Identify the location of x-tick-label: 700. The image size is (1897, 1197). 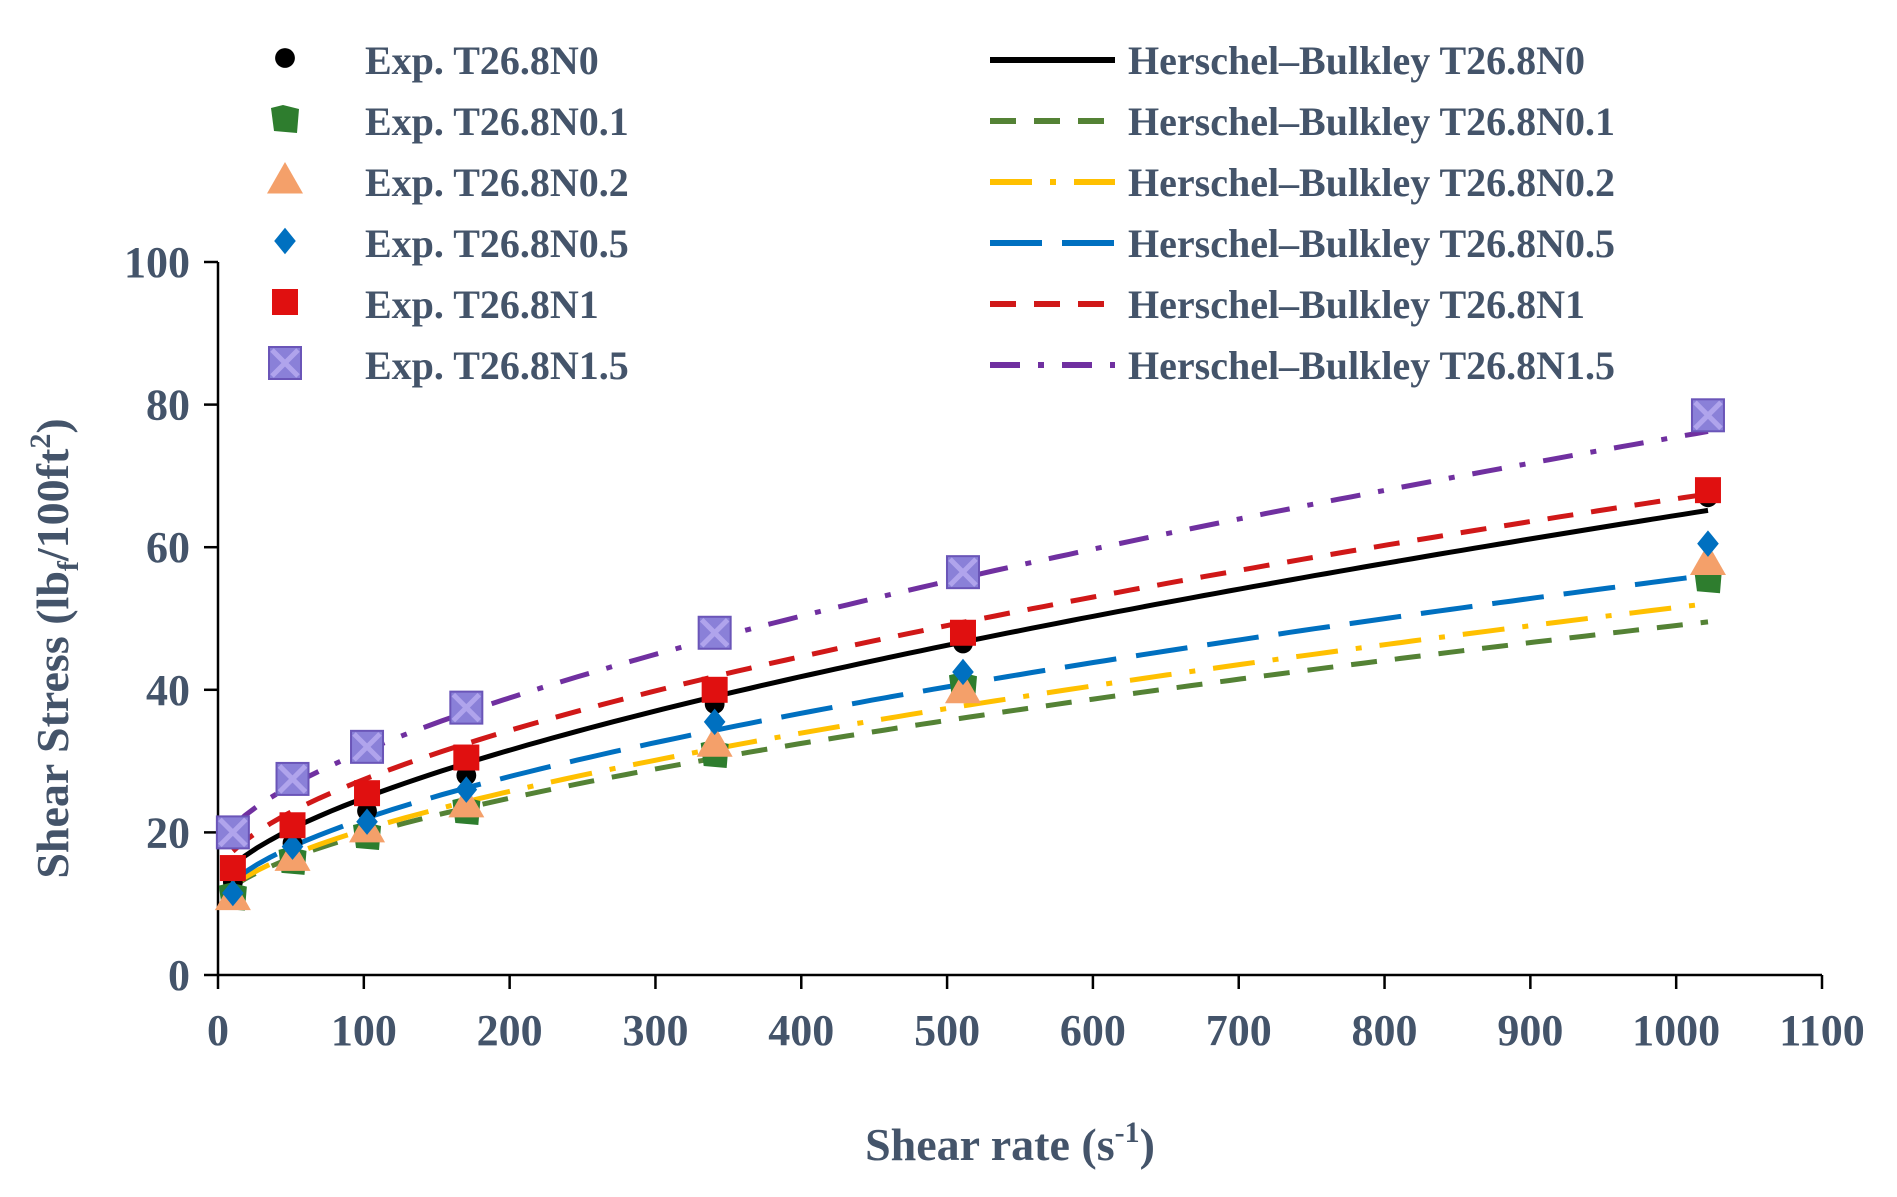
(1239, 1030).